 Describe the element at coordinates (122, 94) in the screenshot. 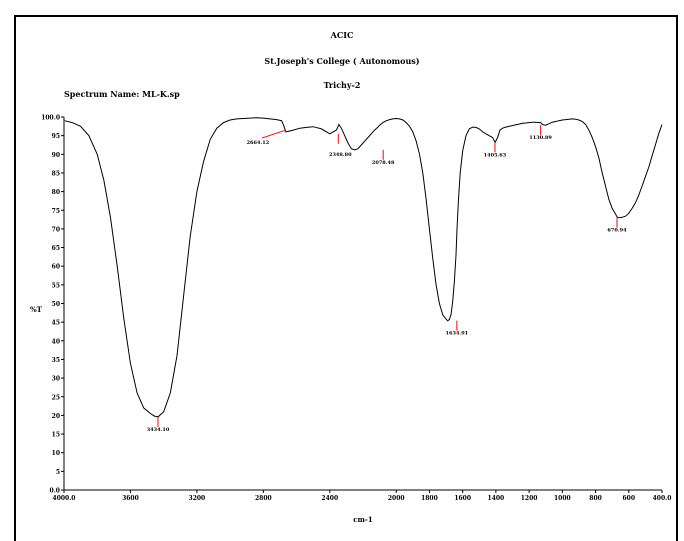

I see `spectrum-name: Spectrum Name: ML-K.sp` at that location.